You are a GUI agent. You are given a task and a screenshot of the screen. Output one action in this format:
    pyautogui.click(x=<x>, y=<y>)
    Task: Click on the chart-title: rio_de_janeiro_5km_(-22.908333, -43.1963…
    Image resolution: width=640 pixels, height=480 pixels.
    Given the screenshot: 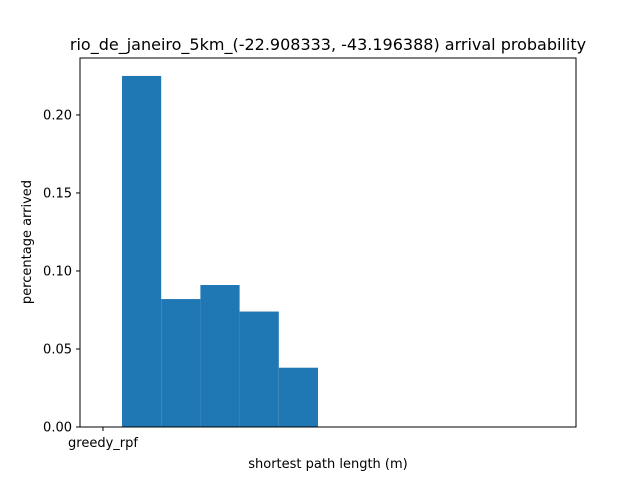 What is the action you would take?
    pyautogui.click(x=328, y=45)
    